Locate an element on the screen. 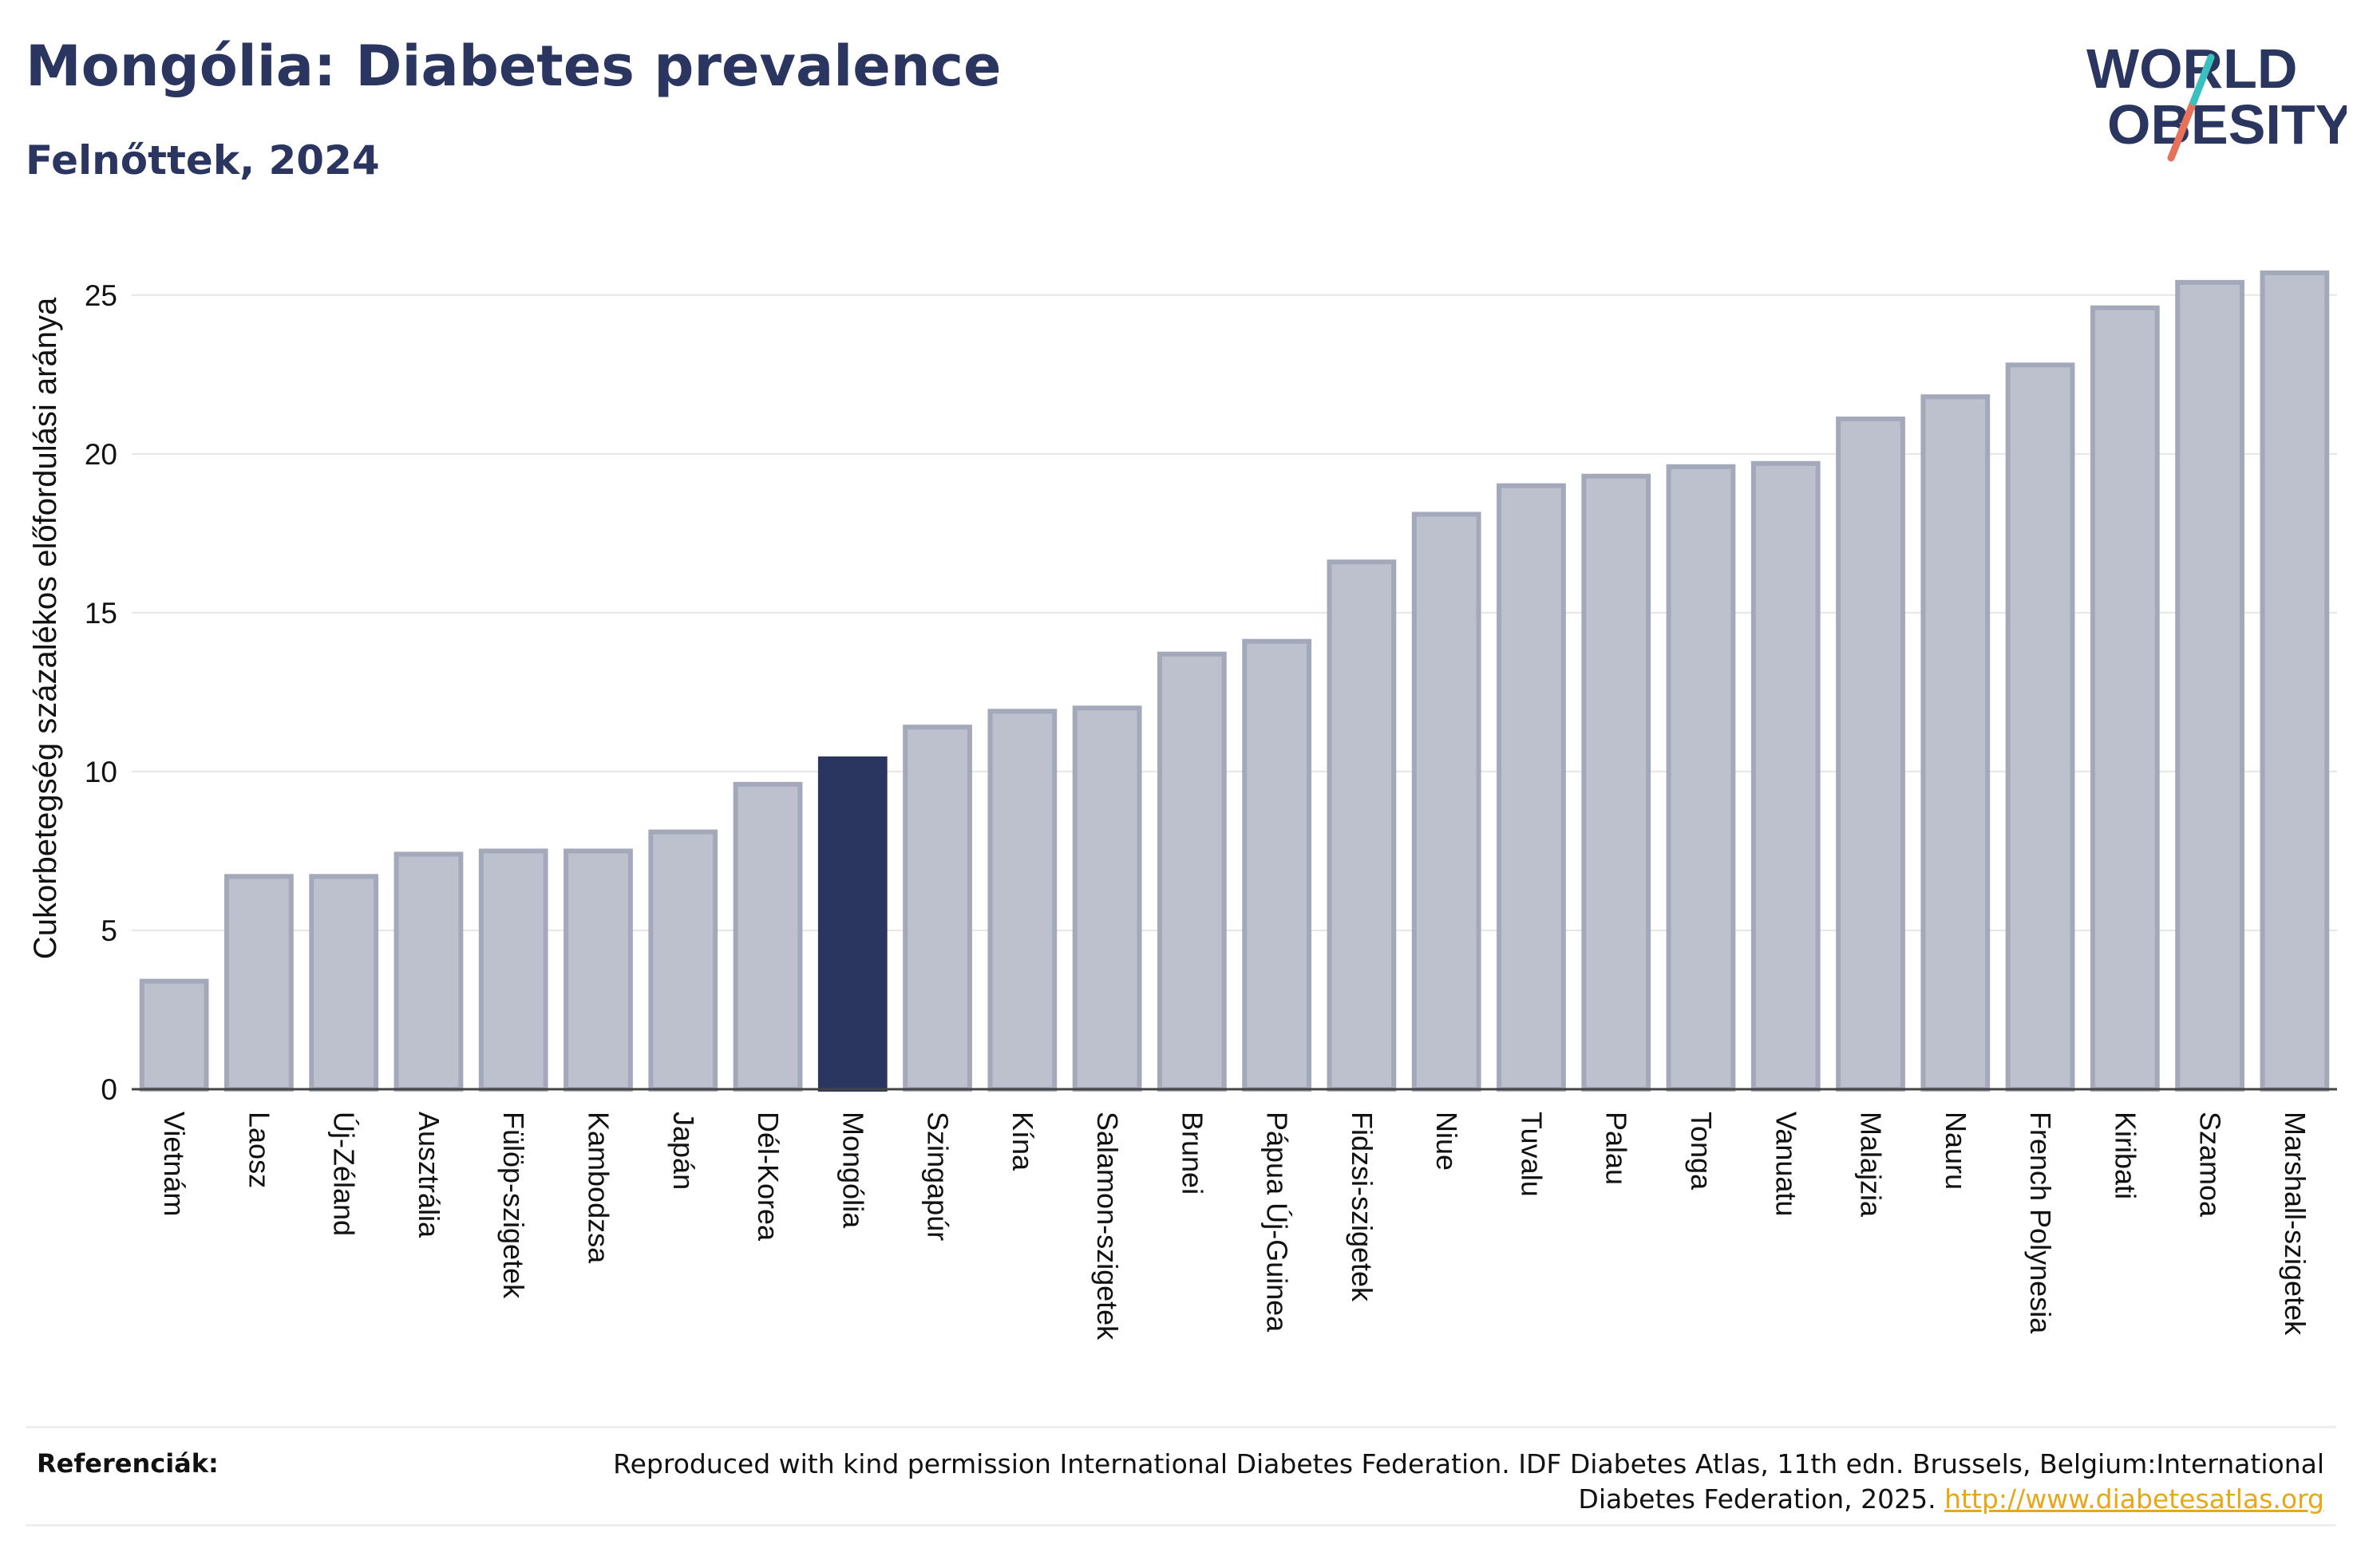 The height and width of the screenshot is (1568, 2361). bar-Kambodzsa is located at coordinates (598, 970).